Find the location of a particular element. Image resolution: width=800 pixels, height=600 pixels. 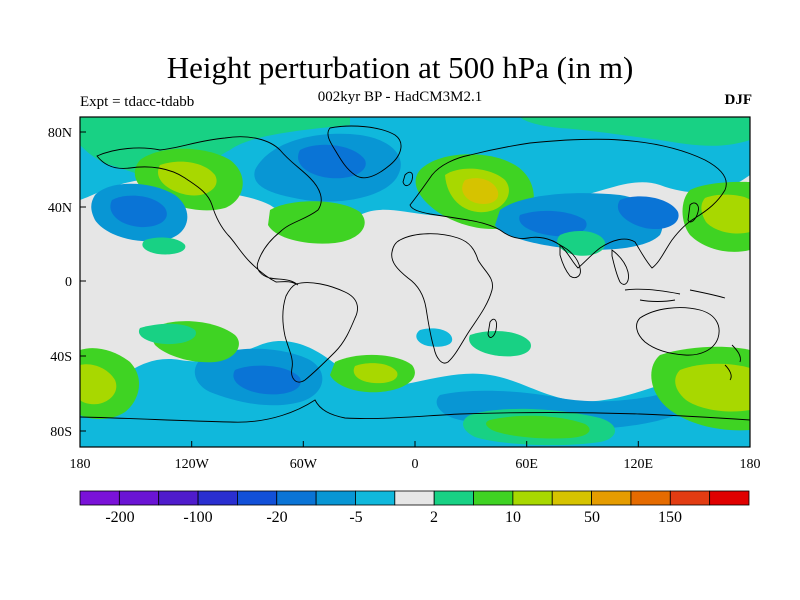

contour-indian-teal is located at coordinates (500, 343).